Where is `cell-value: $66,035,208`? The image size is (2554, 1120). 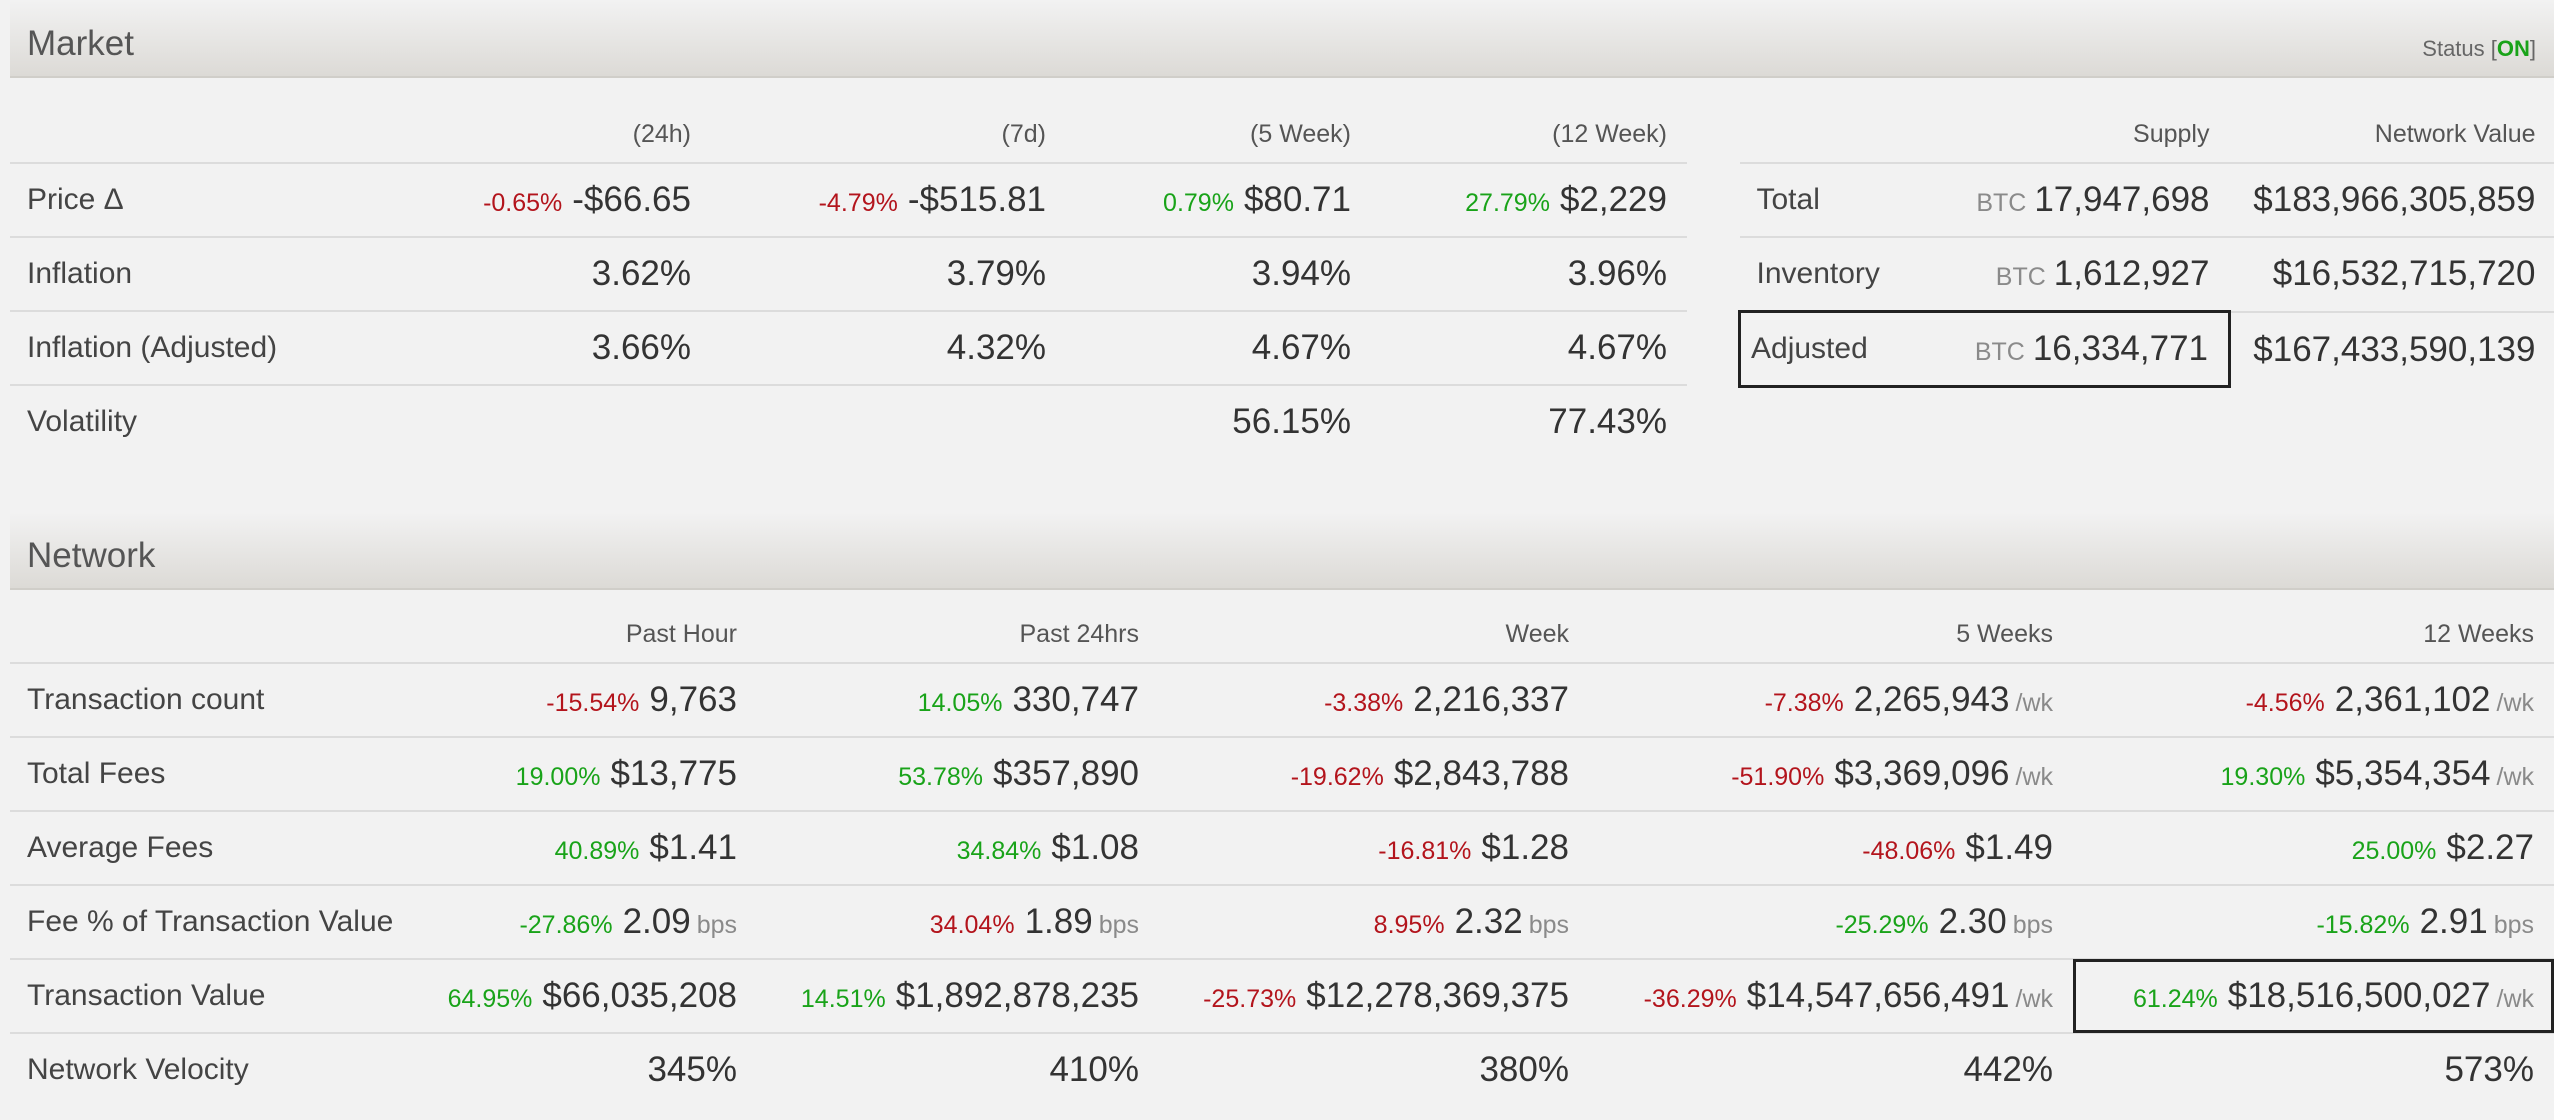 cell-value: $66,035,208 is located at coordinates (639, 995).